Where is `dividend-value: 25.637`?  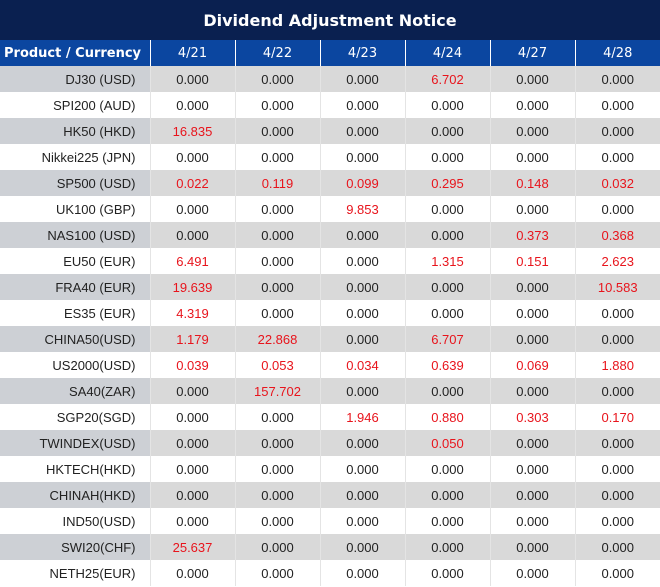 dividend-value: 25.637 is located at coordinates (192, 547).